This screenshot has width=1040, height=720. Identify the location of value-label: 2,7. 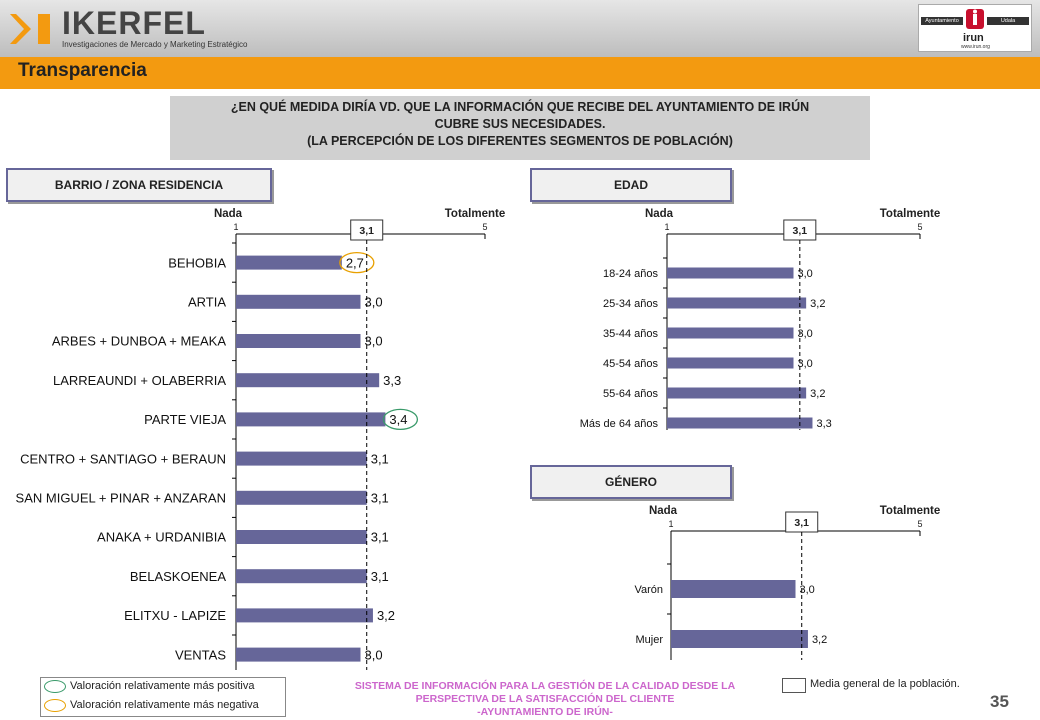
(355, 262).